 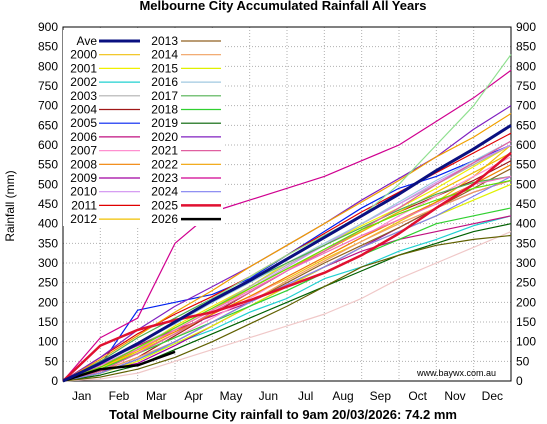 I want to click on y-tick-label-right: 150, so click(x=526, y=322).